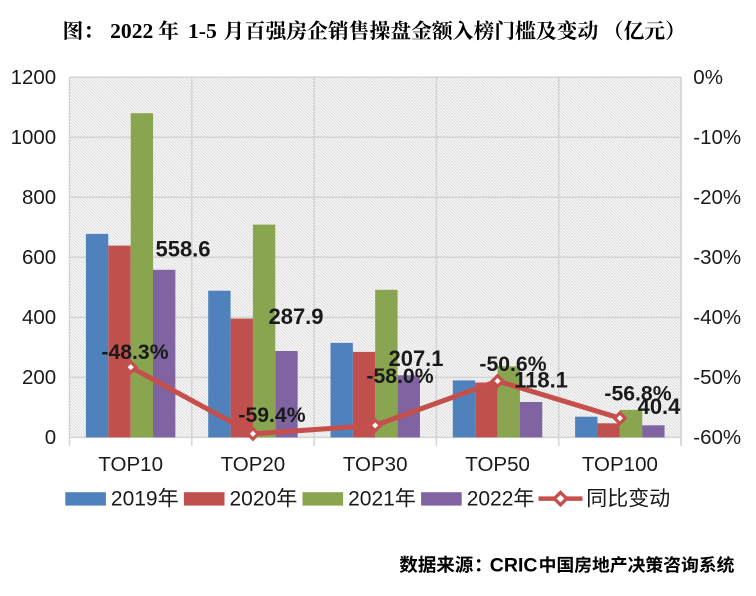 This screenshot has height=596, width=756. I want to click on svg-text: 400, so click(39, 317).